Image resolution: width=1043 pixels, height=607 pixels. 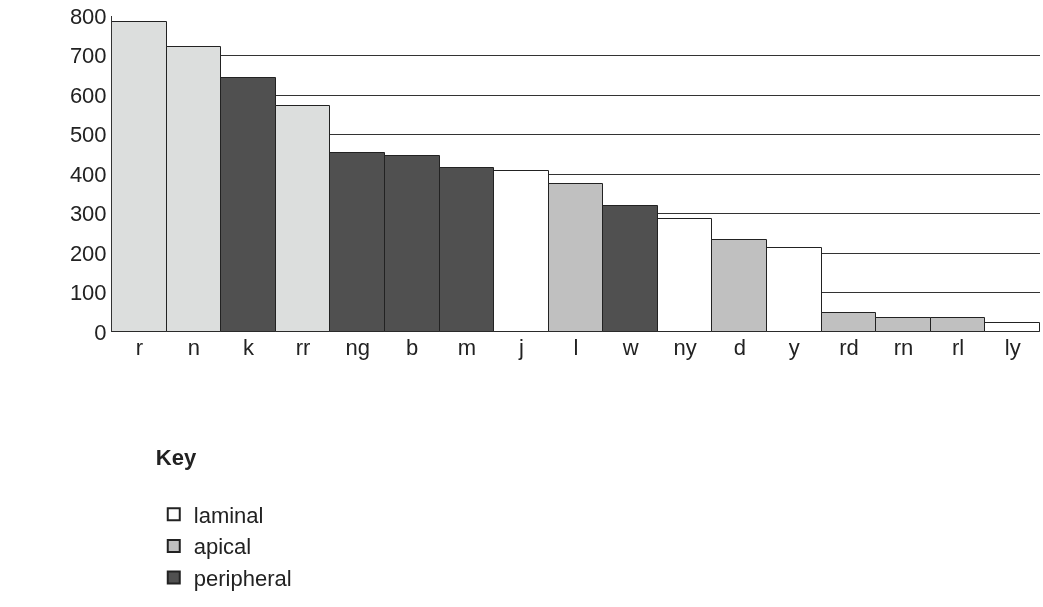 What do you see at coordinates (739, 347) in the screenshot?
I see `x-tick-label: d` at bounding box center [739, 347].